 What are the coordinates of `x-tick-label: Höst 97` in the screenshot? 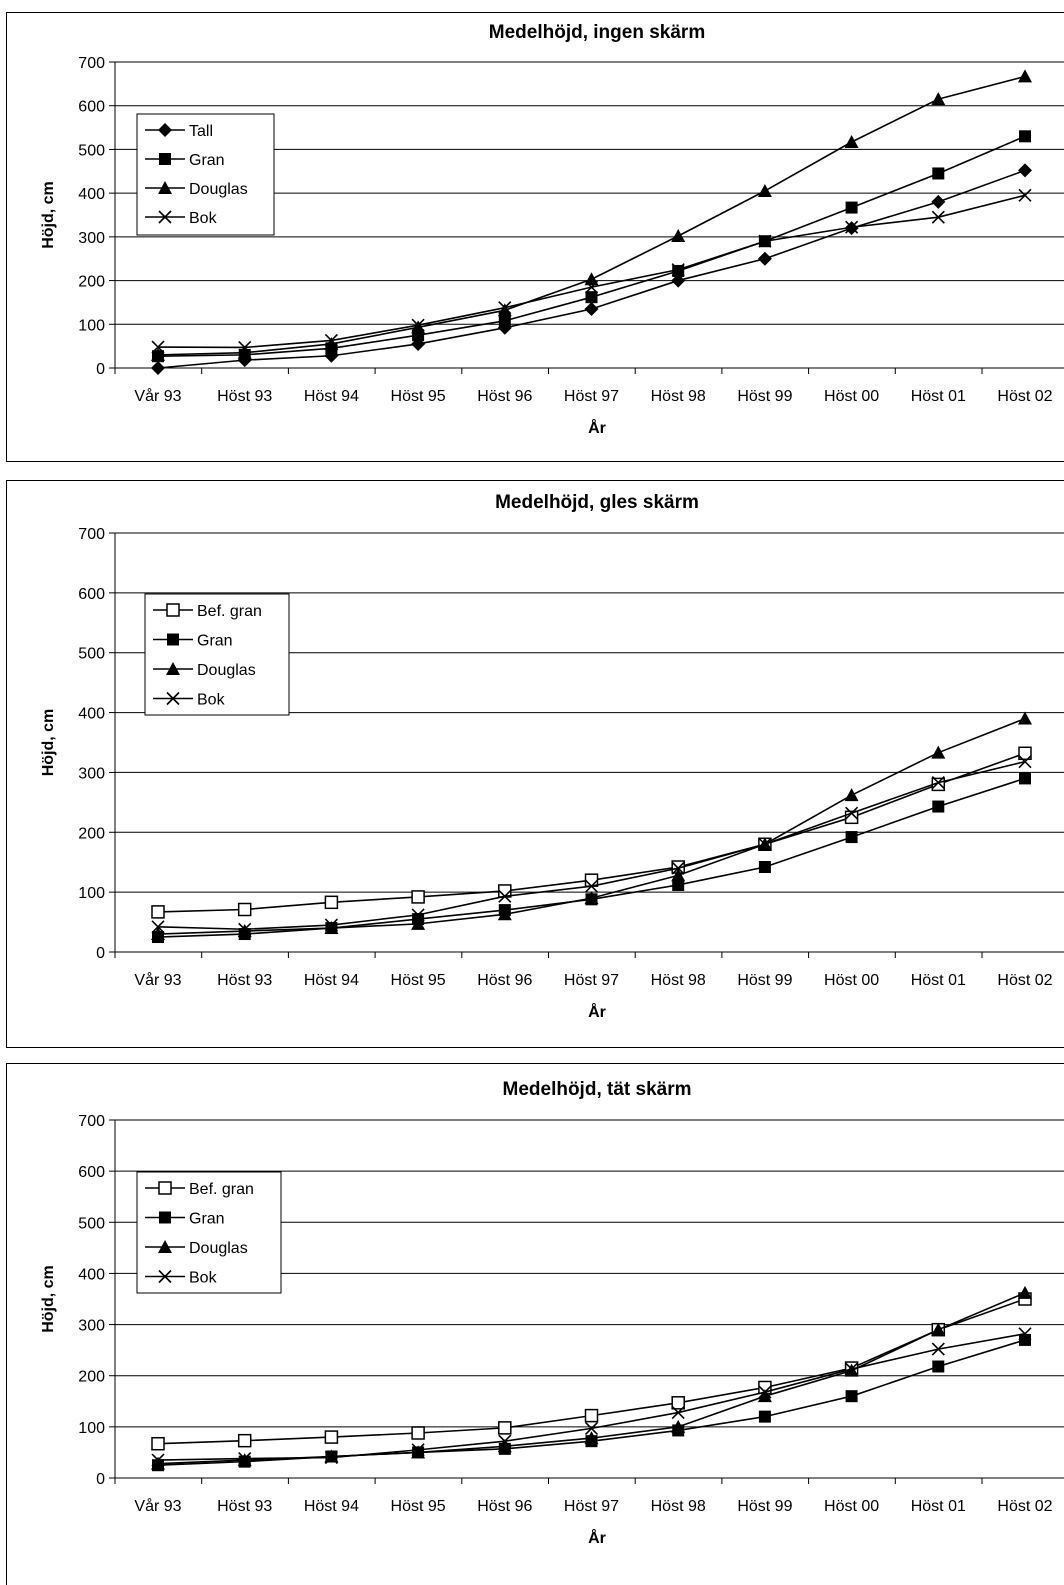 It's located at (591, 1506).